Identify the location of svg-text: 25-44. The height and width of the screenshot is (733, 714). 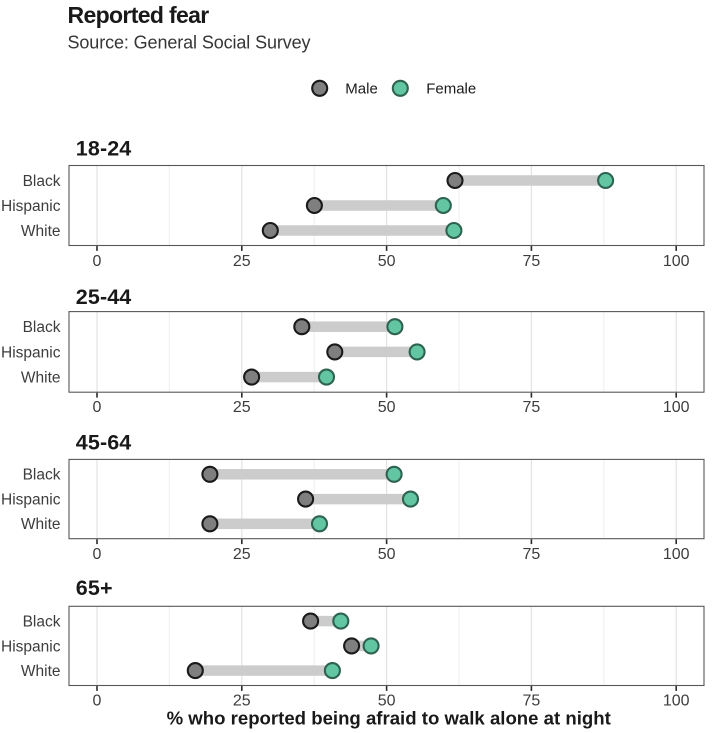
(104, 297).